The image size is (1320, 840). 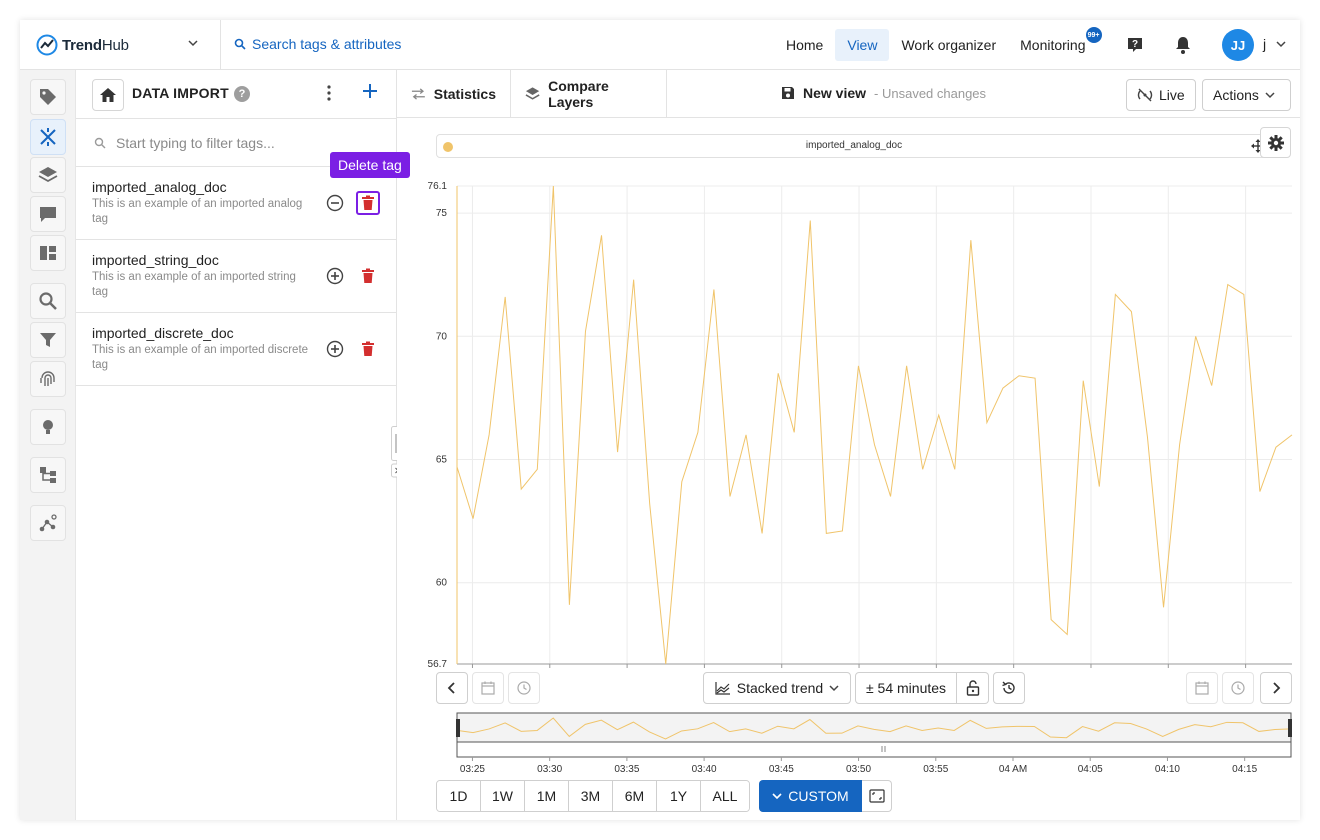 I want to click on home-button, so click(x=108, y=95).